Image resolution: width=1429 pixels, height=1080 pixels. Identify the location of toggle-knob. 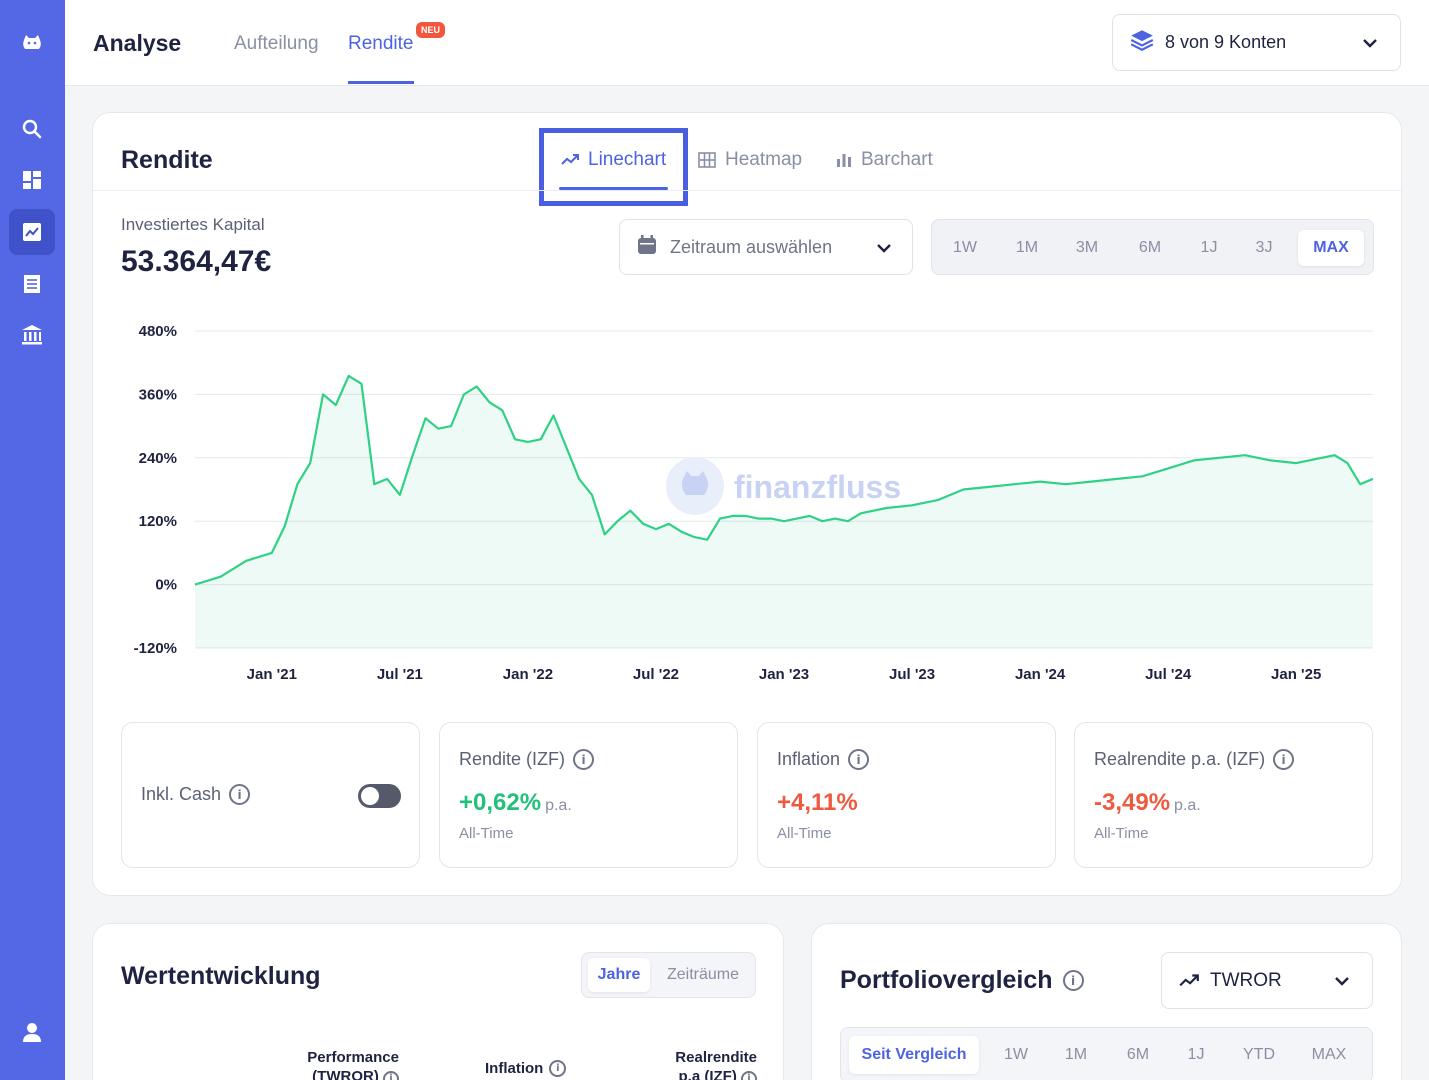
(370, 796).